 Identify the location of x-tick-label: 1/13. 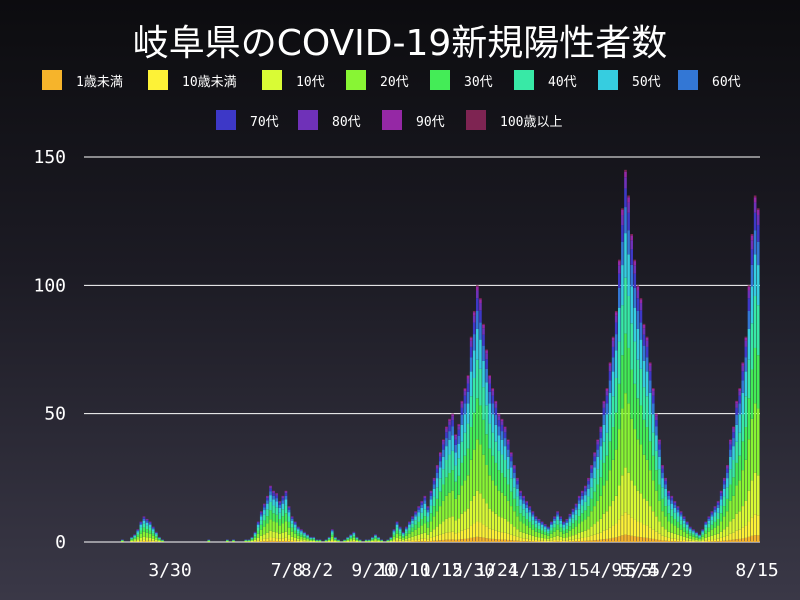
(529, 570).